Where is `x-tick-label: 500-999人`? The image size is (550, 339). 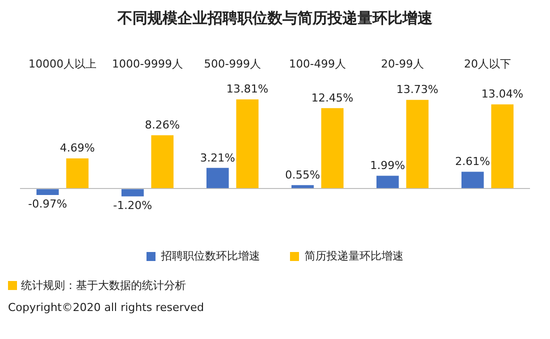 x-tick-label: 500-999人 is located at coordinates (232, 63).